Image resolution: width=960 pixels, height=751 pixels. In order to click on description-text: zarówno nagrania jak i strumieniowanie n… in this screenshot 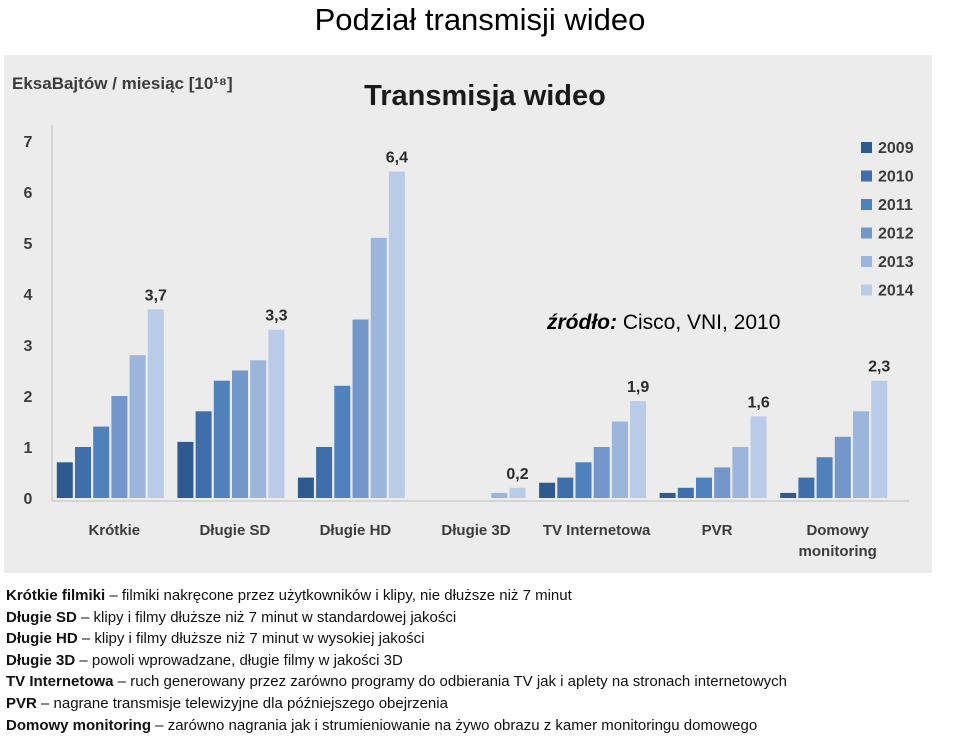, I will do `click(462, 725)`.